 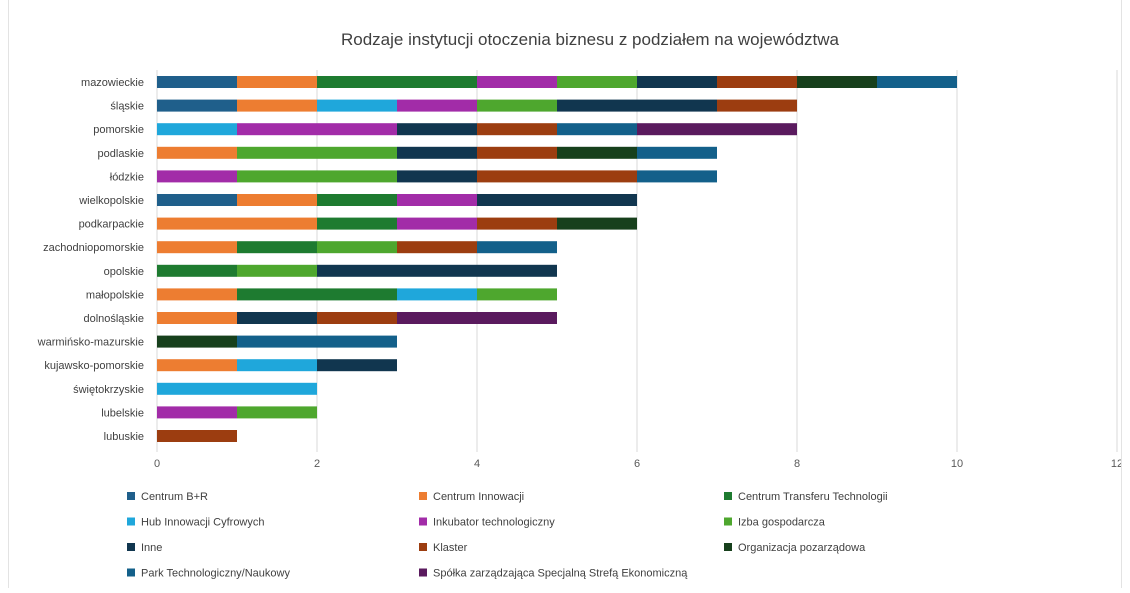 I want to click on x-tick-label: 2, so click(x=317, y=464).